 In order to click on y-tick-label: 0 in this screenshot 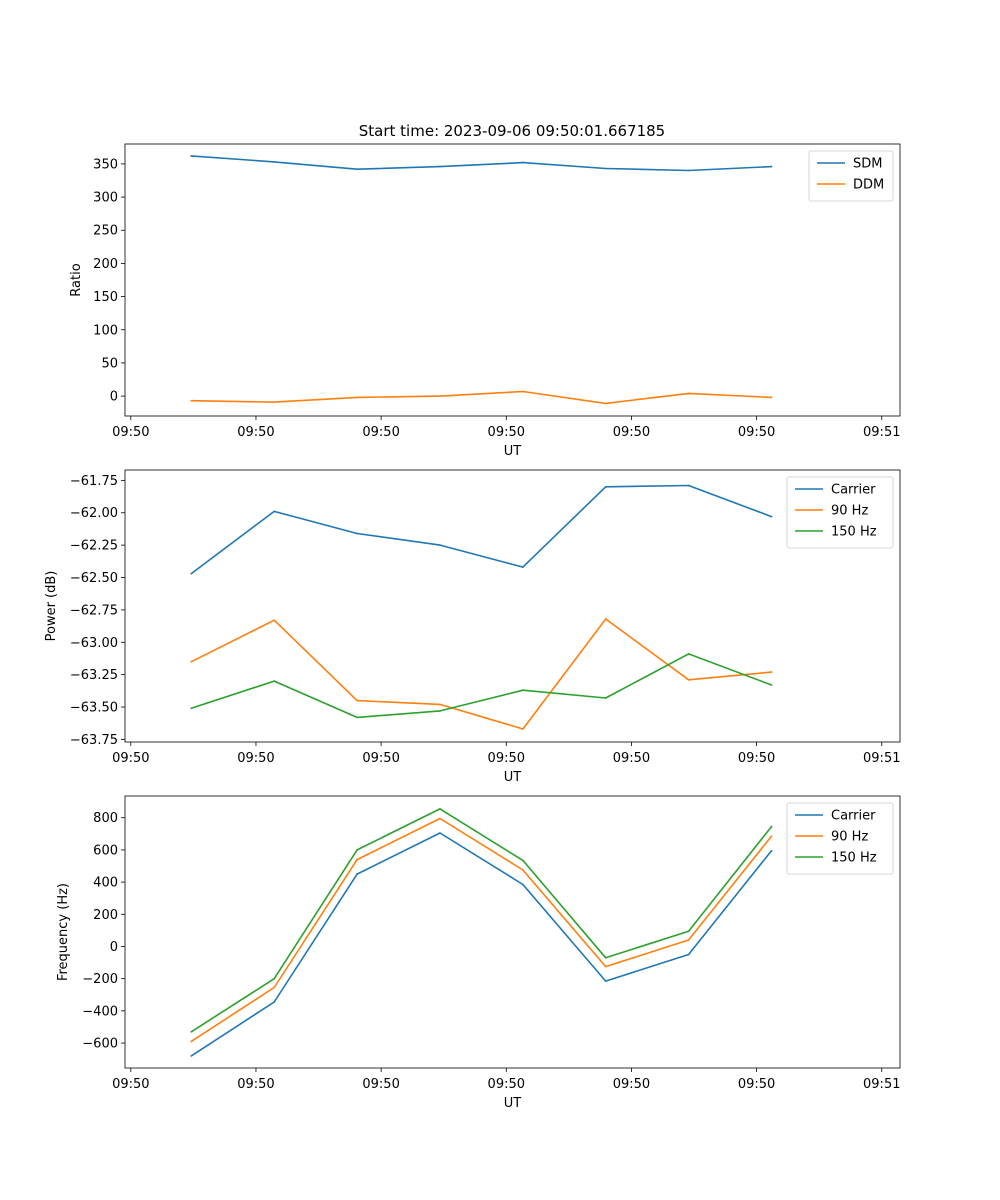, I will do `click(114, 397)`.